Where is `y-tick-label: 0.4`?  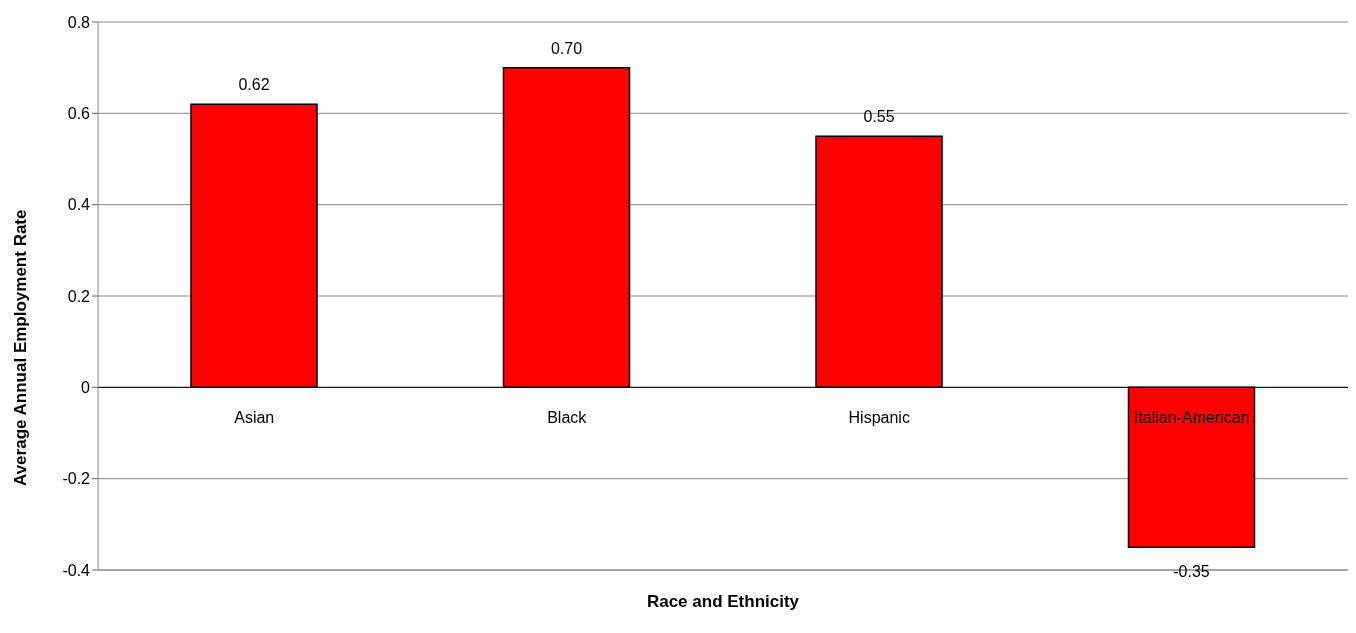
y-tick-label: 0.4 is located at coordinates (79, 205).